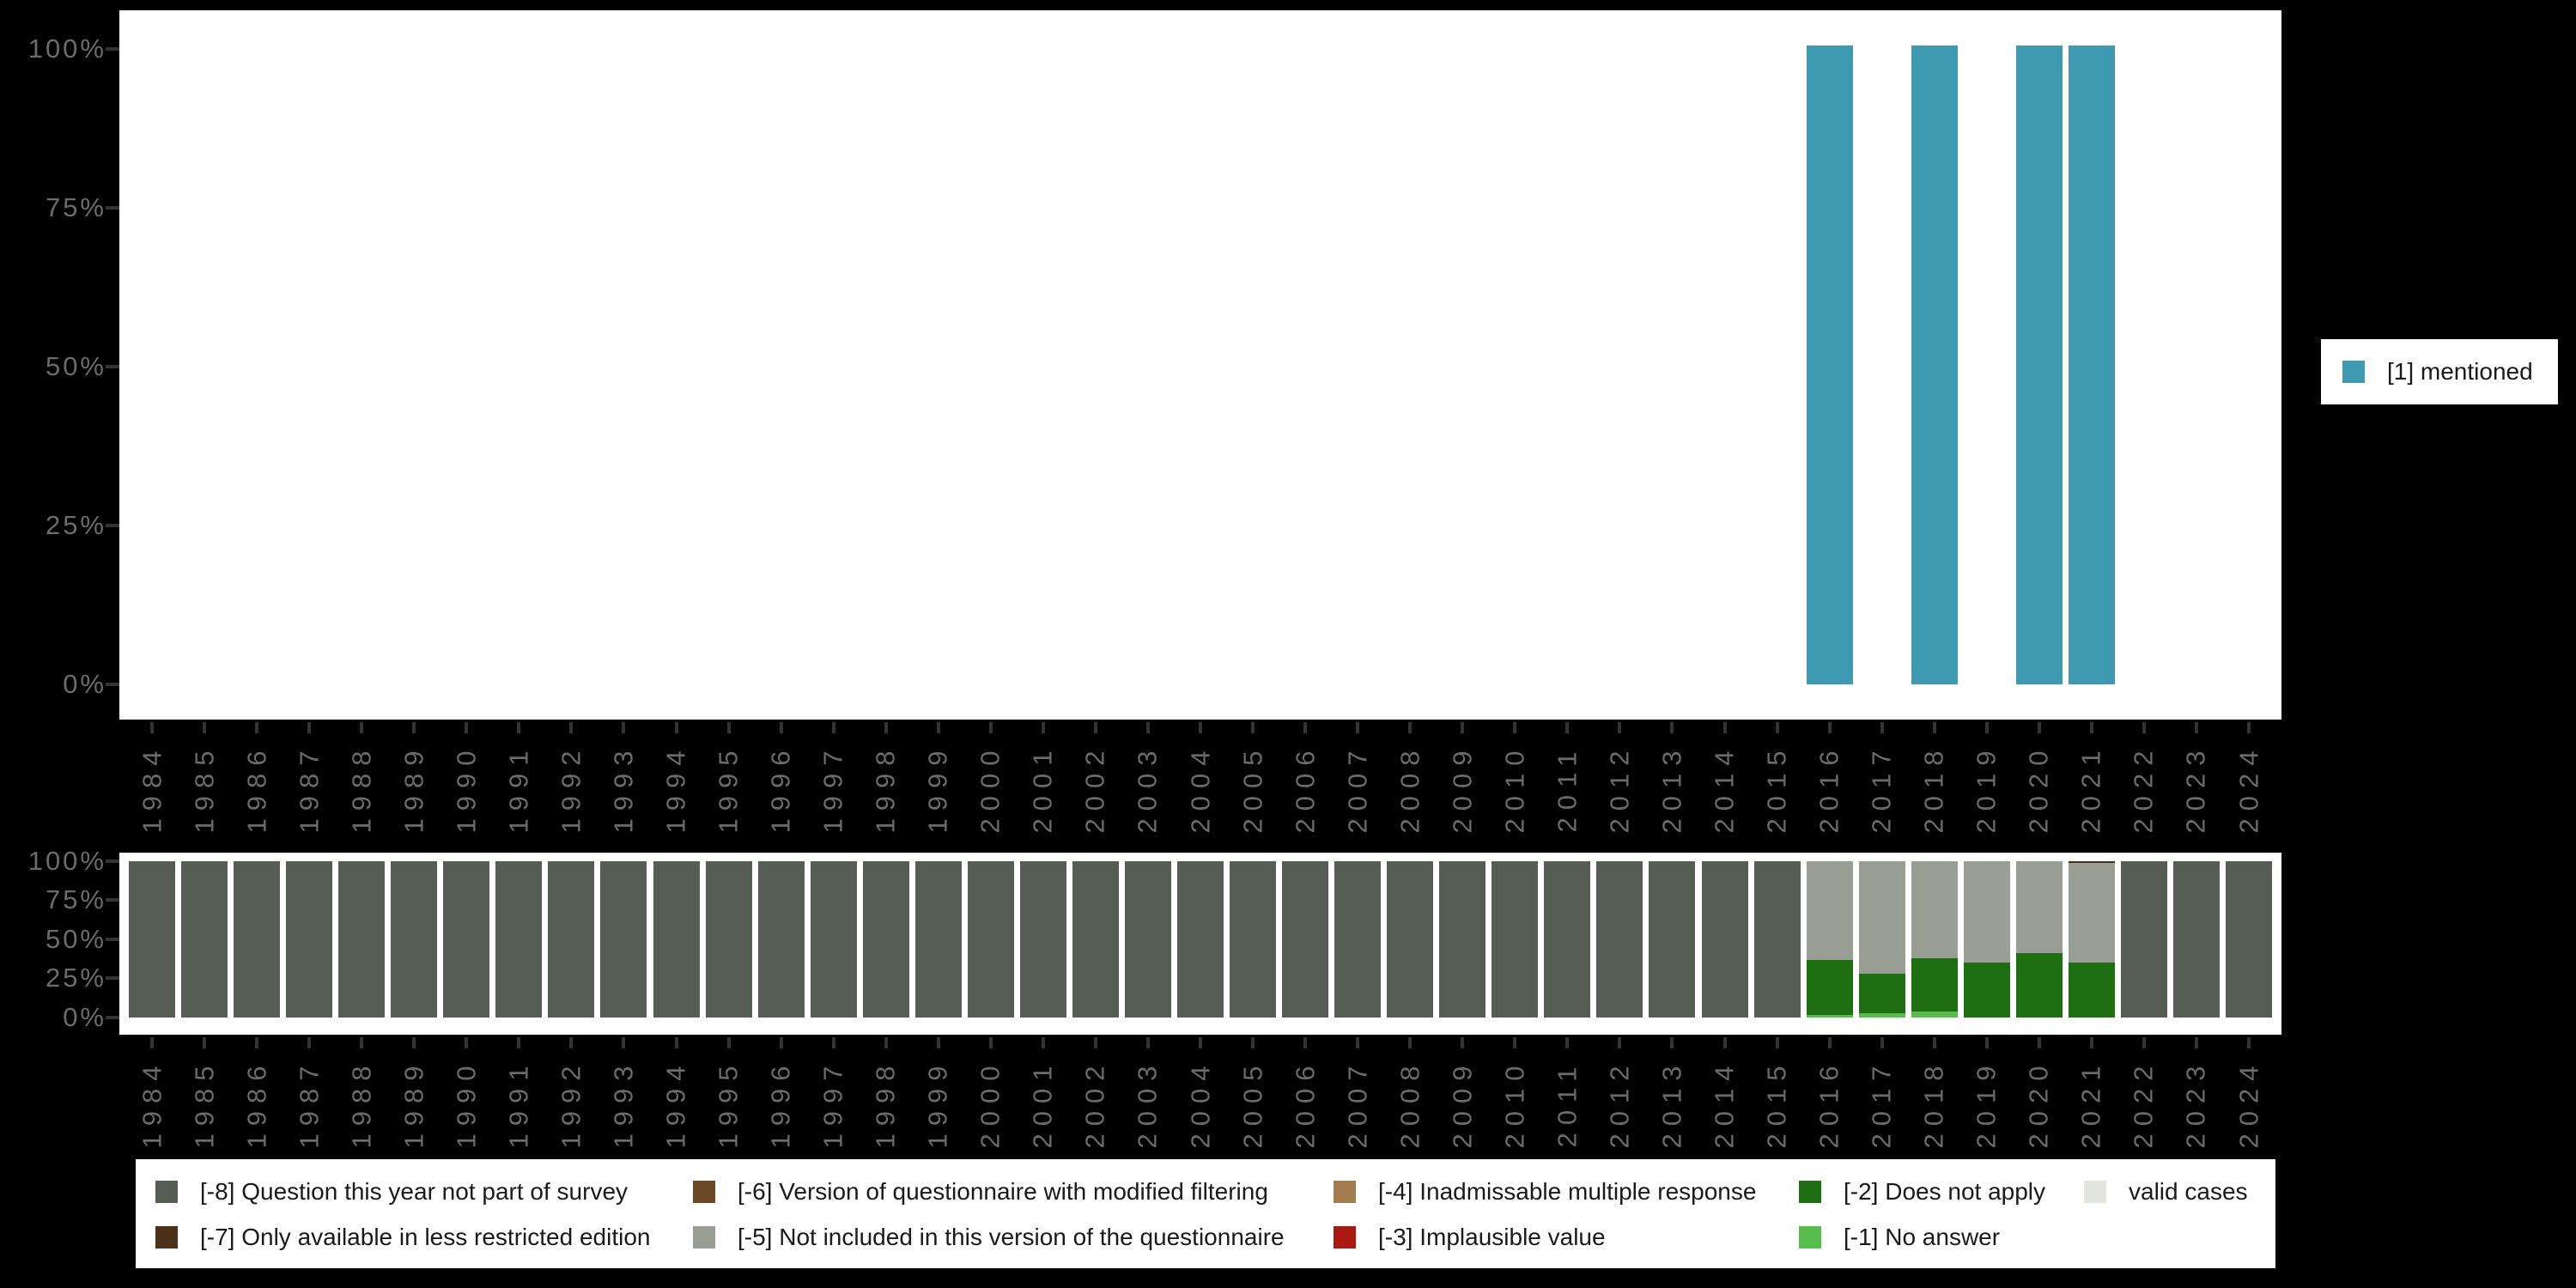  I want to click on bar-1994-segment, so click(676, 940).